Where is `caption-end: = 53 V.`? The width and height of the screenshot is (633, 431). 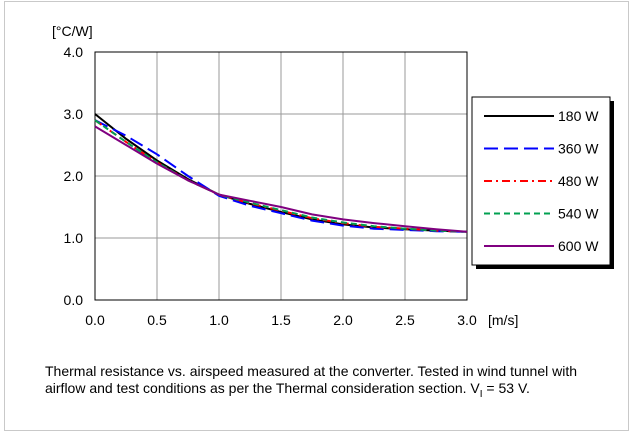 caption-end: = 53 V. is located at coordinates (506, 388).